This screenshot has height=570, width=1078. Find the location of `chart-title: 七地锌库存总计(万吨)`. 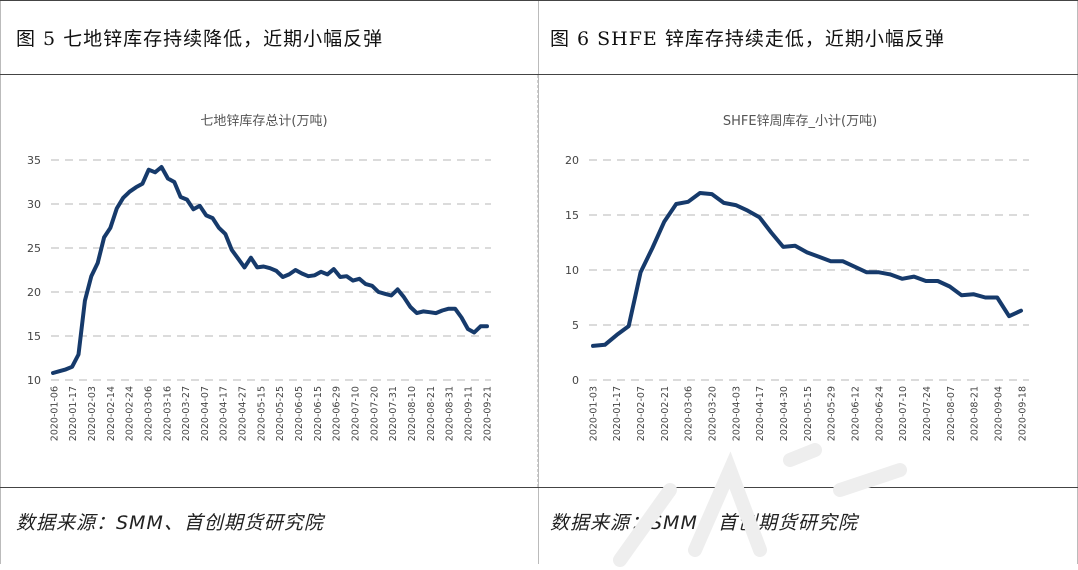

chart-title: 七地锌库存总计(万吨) is located at coordinates (263, 121).